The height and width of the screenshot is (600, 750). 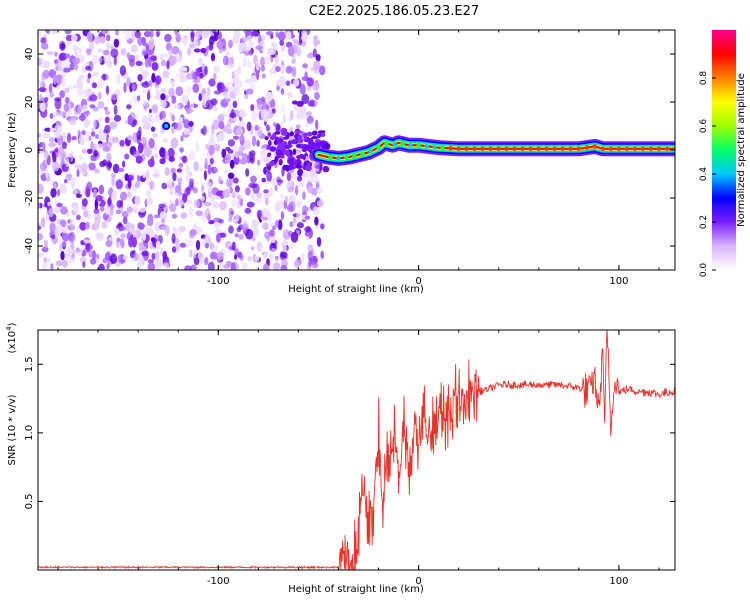 What do you see at coordinates (11, 337) in the screenshot?
I see `snr-exponent-label: (x104)` at bounding box center [11, 337].